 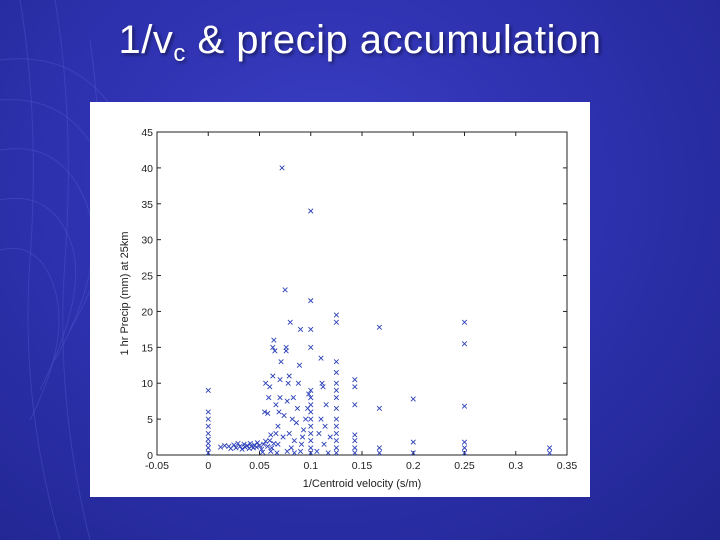 I want to click on y-tick-label: 10, so click(x=147, y=384).